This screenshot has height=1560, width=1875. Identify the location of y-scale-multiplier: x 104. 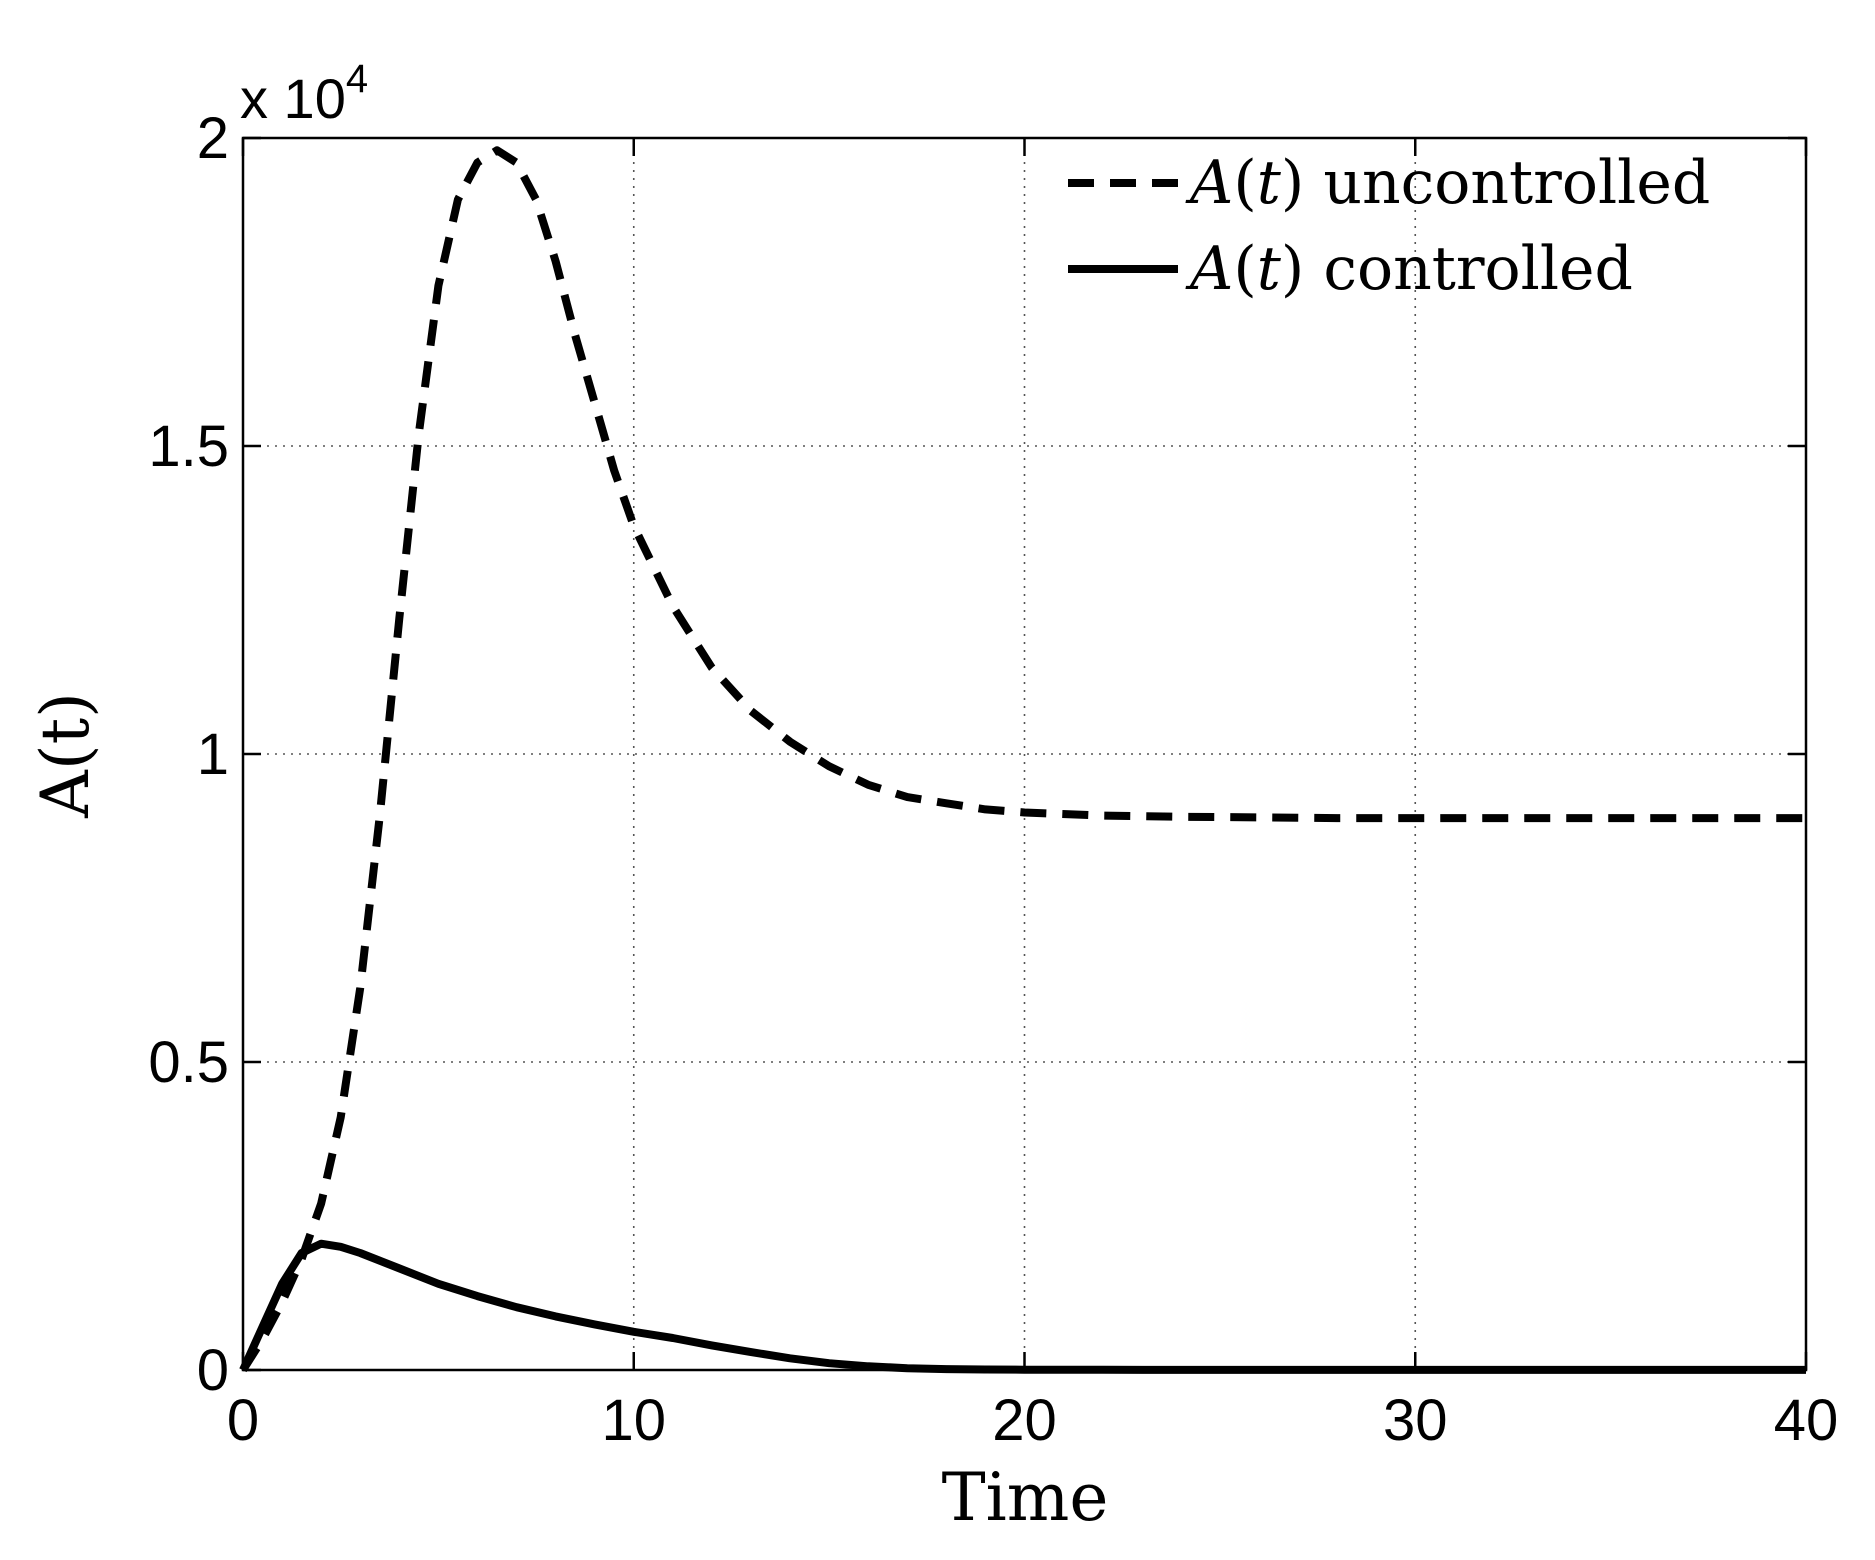
(304, 93).